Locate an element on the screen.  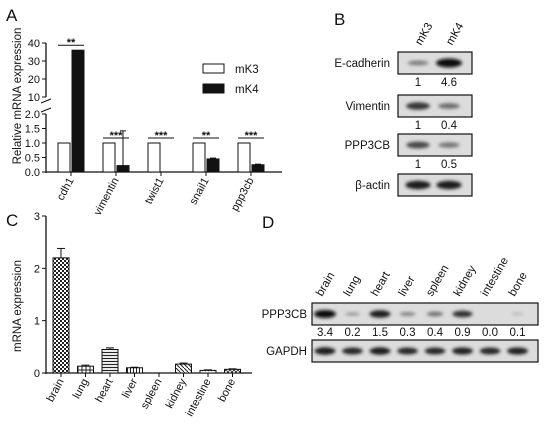
panel-a-ylabel: Relative mRNA expression is located at coordinates (18, 96).